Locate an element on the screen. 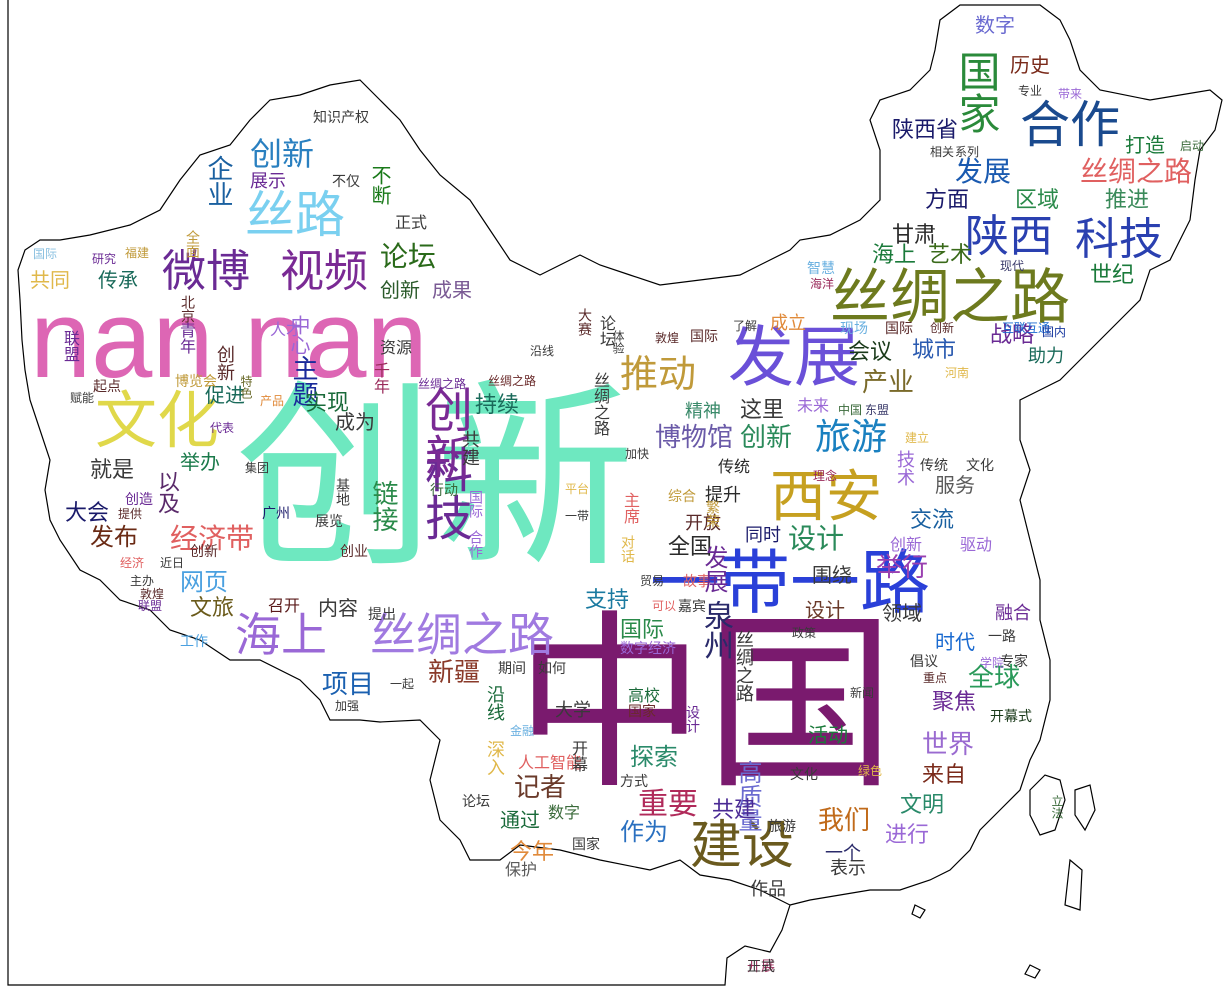 Image resolution: width=1224 pixels, height=987 pixels. cloud-word: 理念 is located at coordinates (825, 476).